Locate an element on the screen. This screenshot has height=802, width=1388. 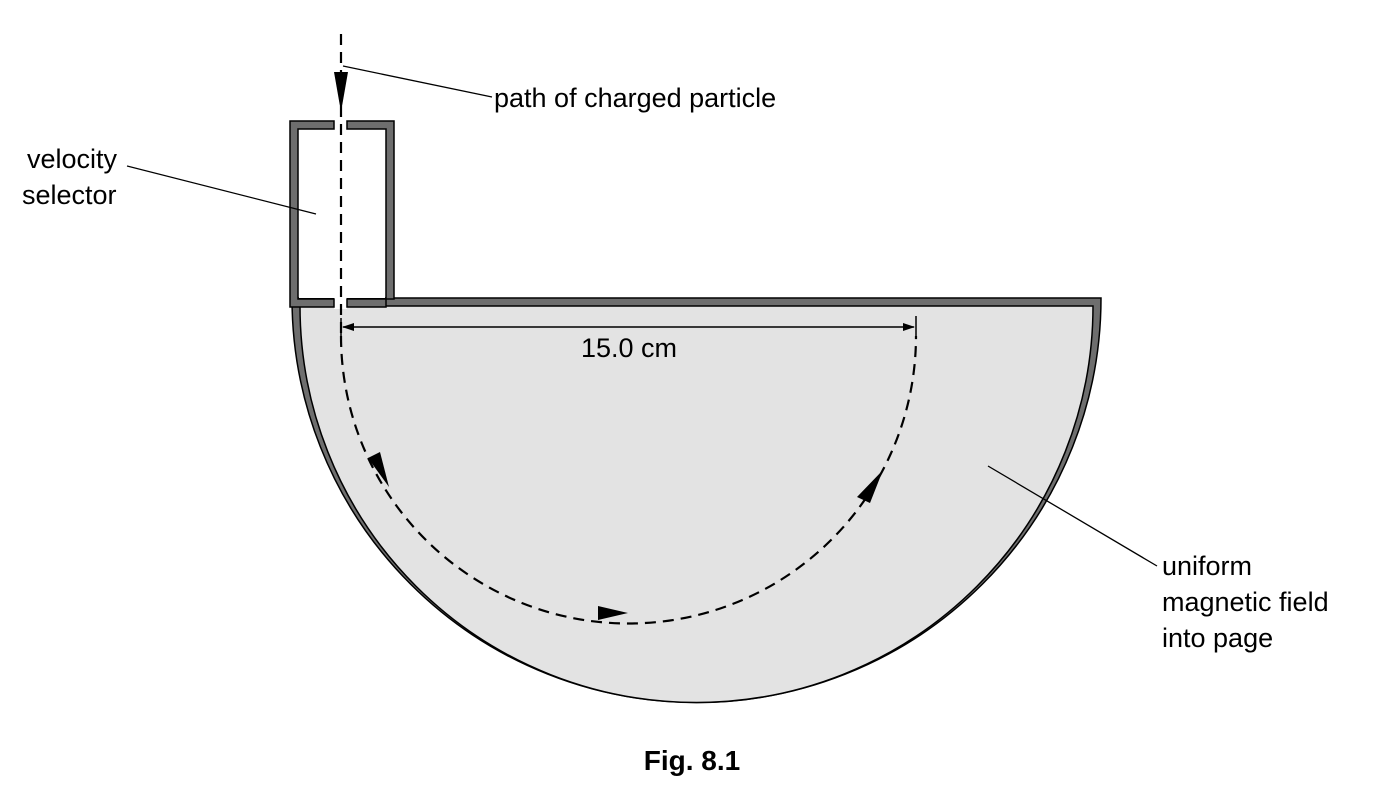
diameter-dimension: 15.0 cm is located at coordinates (628, 339).